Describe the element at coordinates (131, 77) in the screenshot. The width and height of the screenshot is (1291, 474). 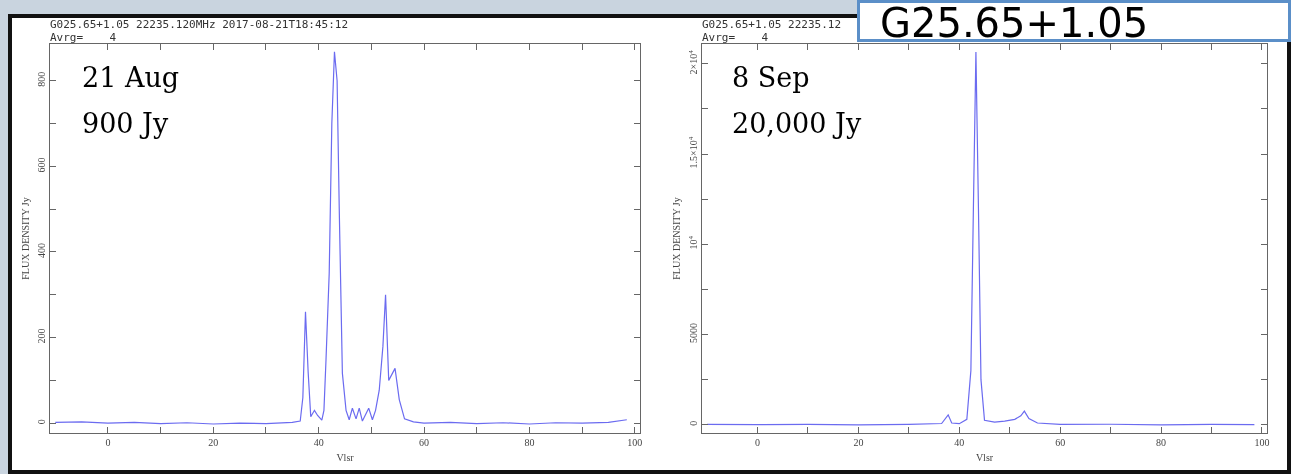
I see `annotation: 21 Aug` at that location.